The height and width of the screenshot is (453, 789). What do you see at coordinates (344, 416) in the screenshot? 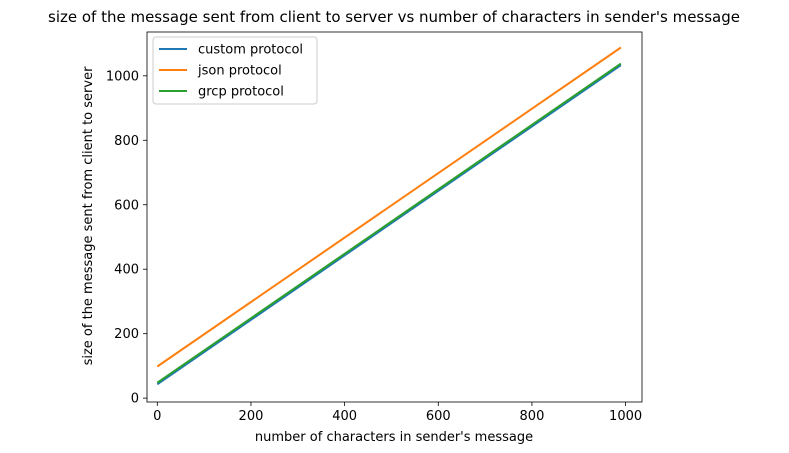
I see `x-tick-label: 400` at bounding box center [344, 416].